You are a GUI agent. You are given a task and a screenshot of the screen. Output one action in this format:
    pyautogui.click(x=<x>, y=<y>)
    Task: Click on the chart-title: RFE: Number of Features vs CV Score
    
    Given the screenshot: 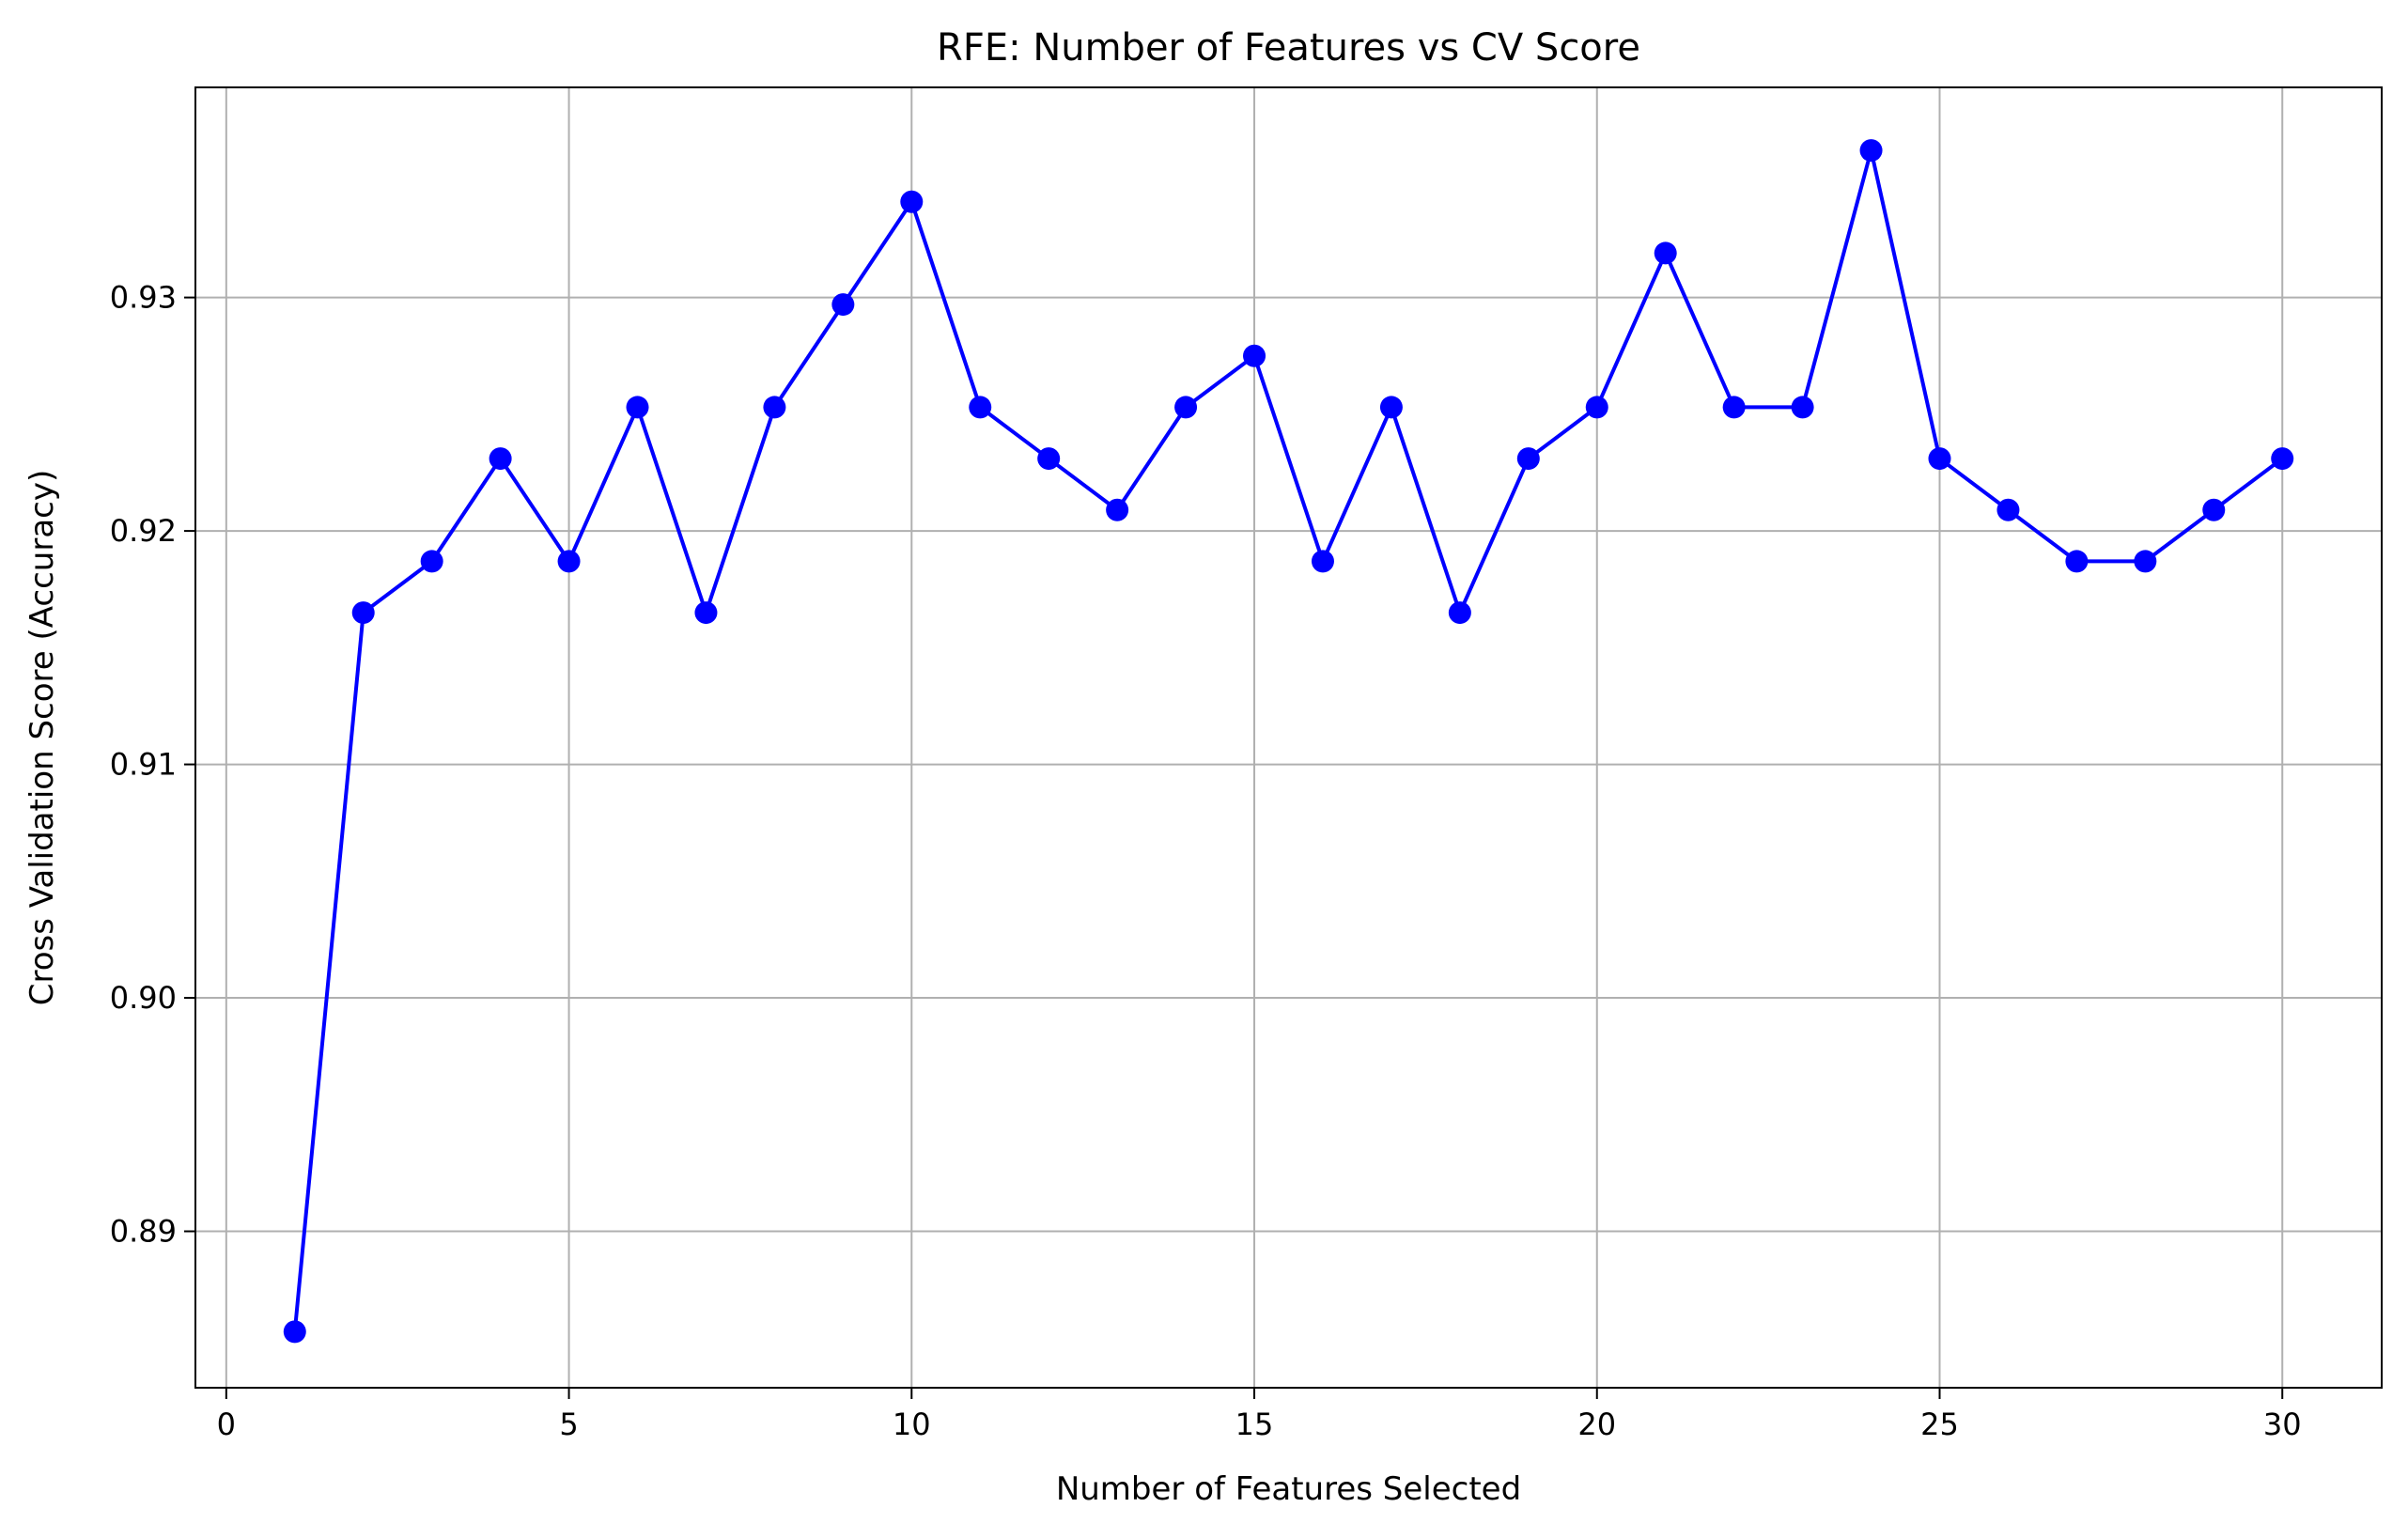 What is the action you would take?
    pyautogui.click(x=1288, y=48)
    